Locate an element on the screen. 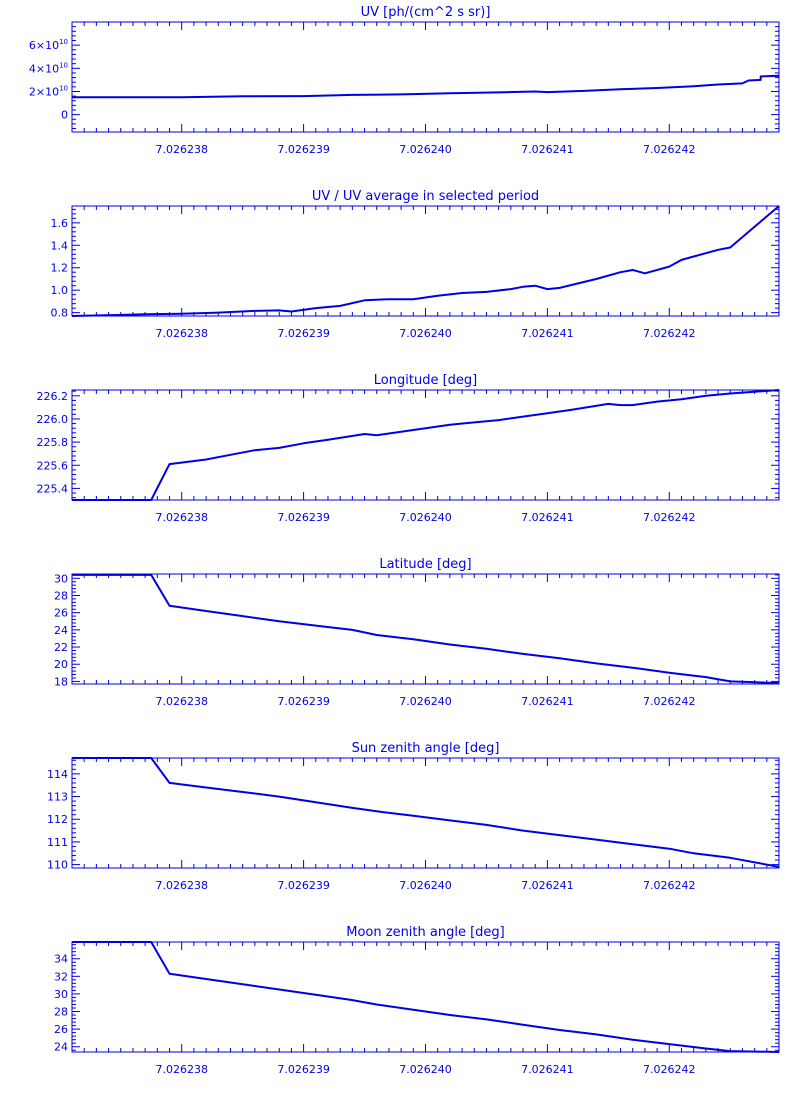 This screenshot has height=1100, width=800. y-tick-label: 225.8 is located at coordinates (53, 442).